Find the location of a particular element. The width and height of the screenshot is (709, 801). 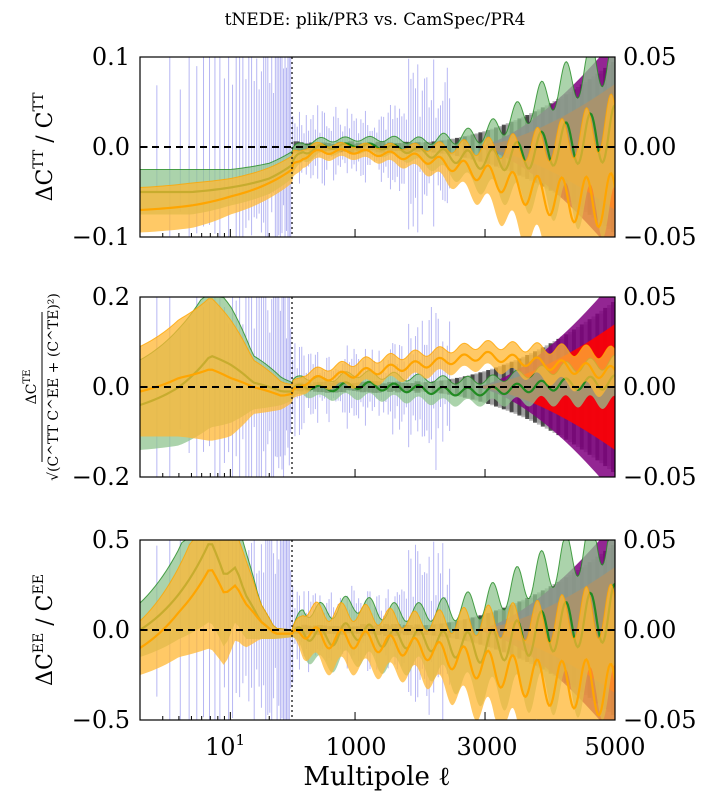

panel-te-ytick-right-mid: 0.00 is located at coordinates (649, 387).